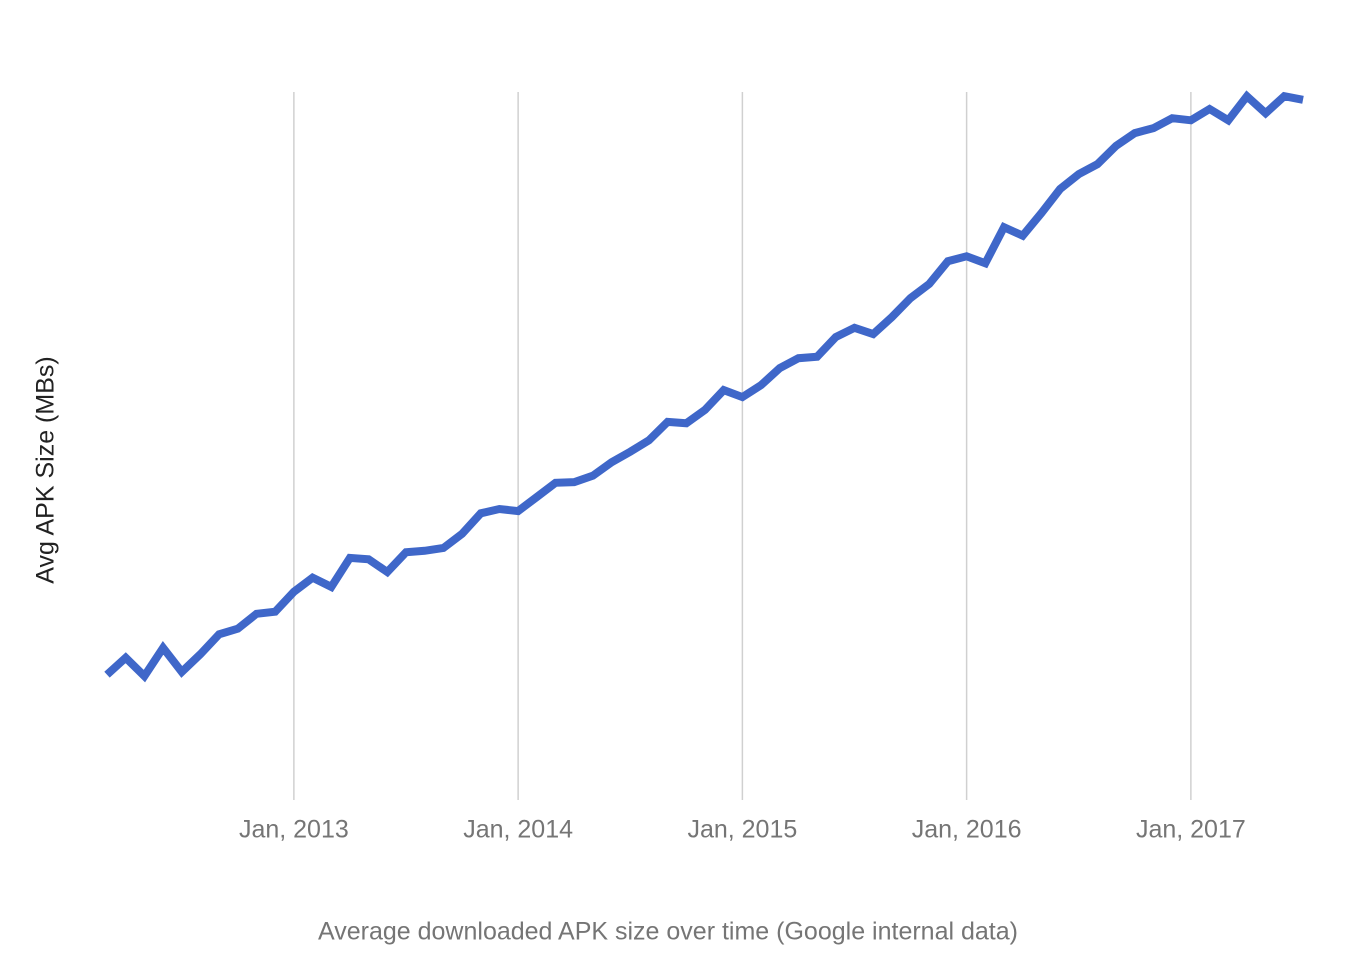  Describe the element at coordinates (742, 830) in the screenshot. I see `x-tick-label: Jan, 2015` at that location.